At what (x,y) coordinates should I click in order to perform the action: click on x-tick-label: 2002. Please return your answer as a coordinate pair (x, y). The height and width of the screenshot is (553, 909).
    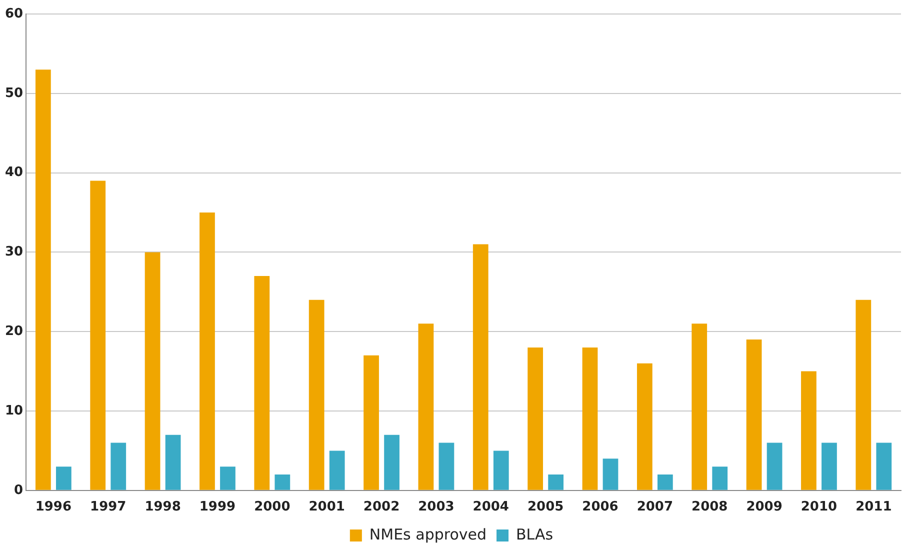
    Looking at the image, I should click on (381, 507).